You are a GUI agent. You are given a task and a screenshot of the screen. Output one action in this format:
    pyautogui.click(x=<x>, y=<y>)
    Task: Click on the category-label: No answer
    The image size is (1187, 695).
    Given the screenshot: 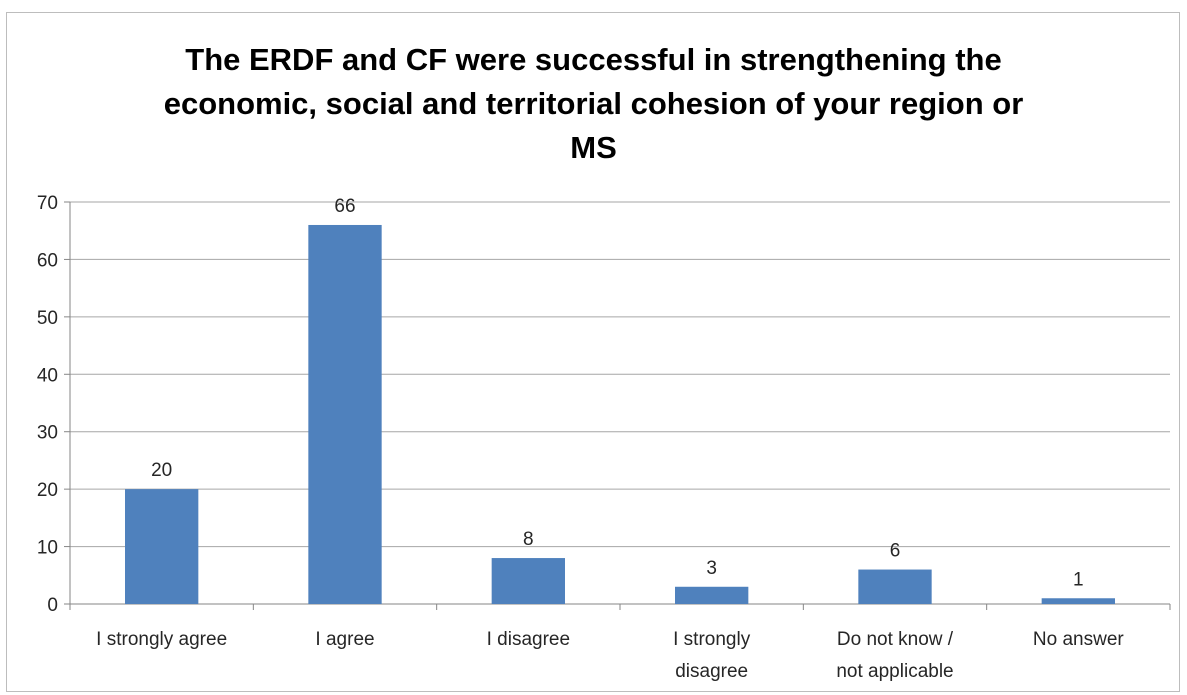 What is the action you would take?
    pyautogui.click(x=1078, y=639)
    